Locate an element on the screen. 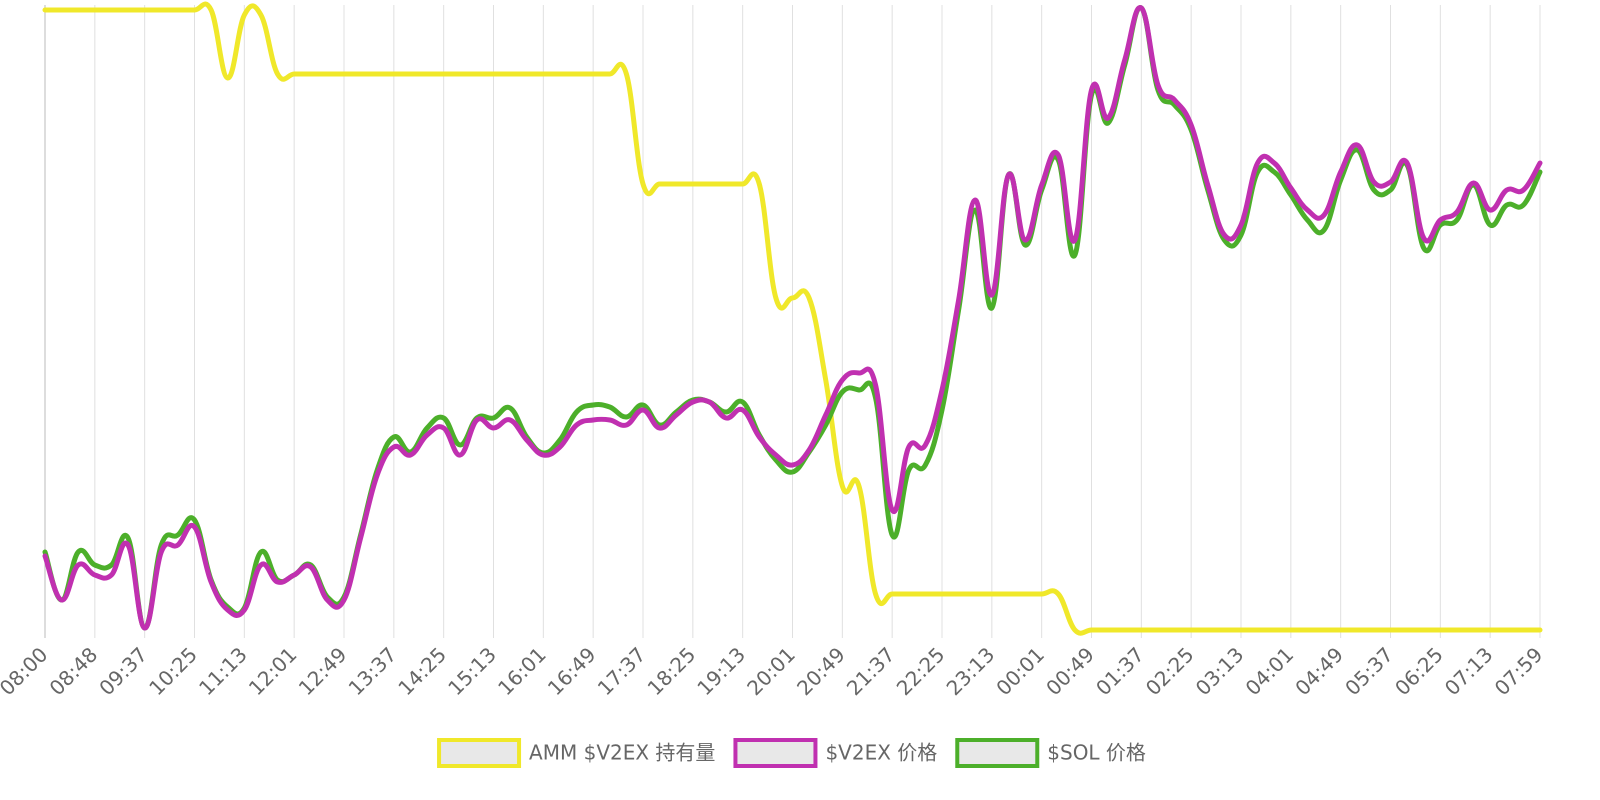  x-tick-label: 20:01 is located at coordinates (771, 671).